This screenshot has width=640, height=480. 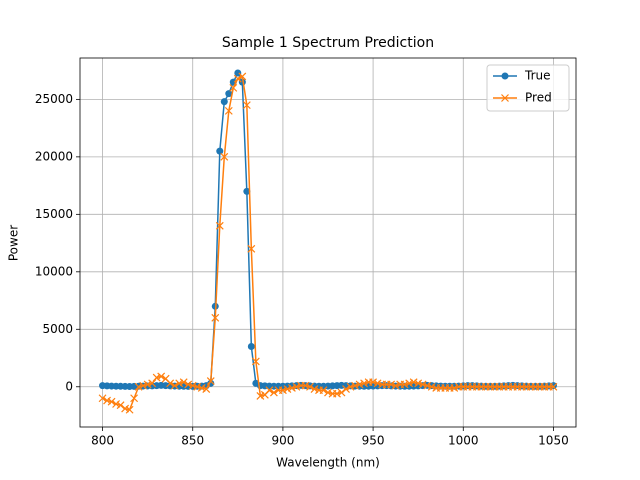 I want to click on y-tick-label: 10000, so click(x=54, y=271).